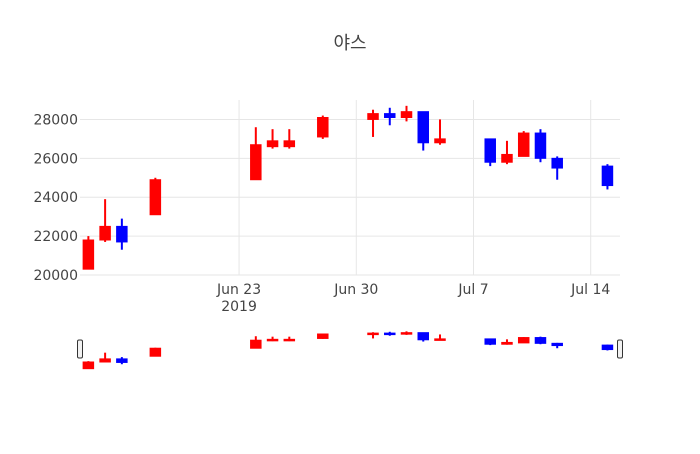  What do you see at coordinates (620, 349) in the screenshot?
I see `slider-handle-right` at bounding box center [620, 349].